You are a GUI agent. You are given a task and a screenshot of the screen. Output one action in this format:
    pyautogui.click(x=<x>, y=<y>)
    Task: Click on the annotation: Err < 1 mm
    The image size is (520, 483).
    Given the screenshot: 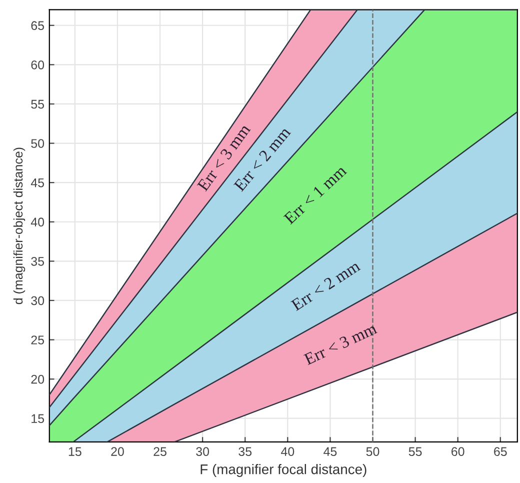 What is the action you would take?
    pyautogui.click(x=315, y=194)
    